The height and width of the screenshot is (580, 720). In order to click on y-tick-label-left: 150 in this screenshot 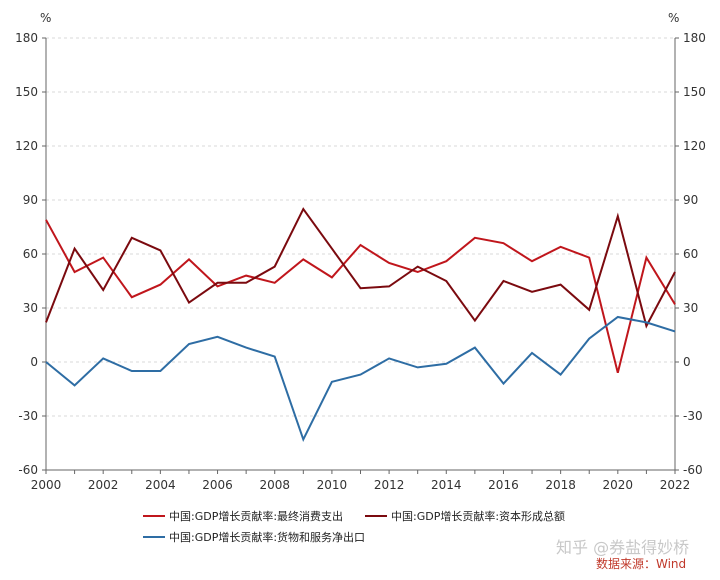, I will do `click(26, 92)`.